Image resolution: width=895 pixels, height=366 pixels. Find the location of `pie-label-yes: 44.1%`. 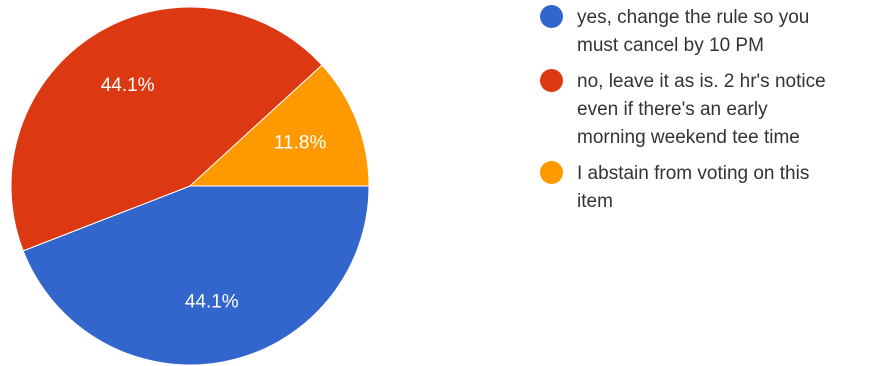

pie-label-yes: 44.1% is located at coordinates (212, 302).